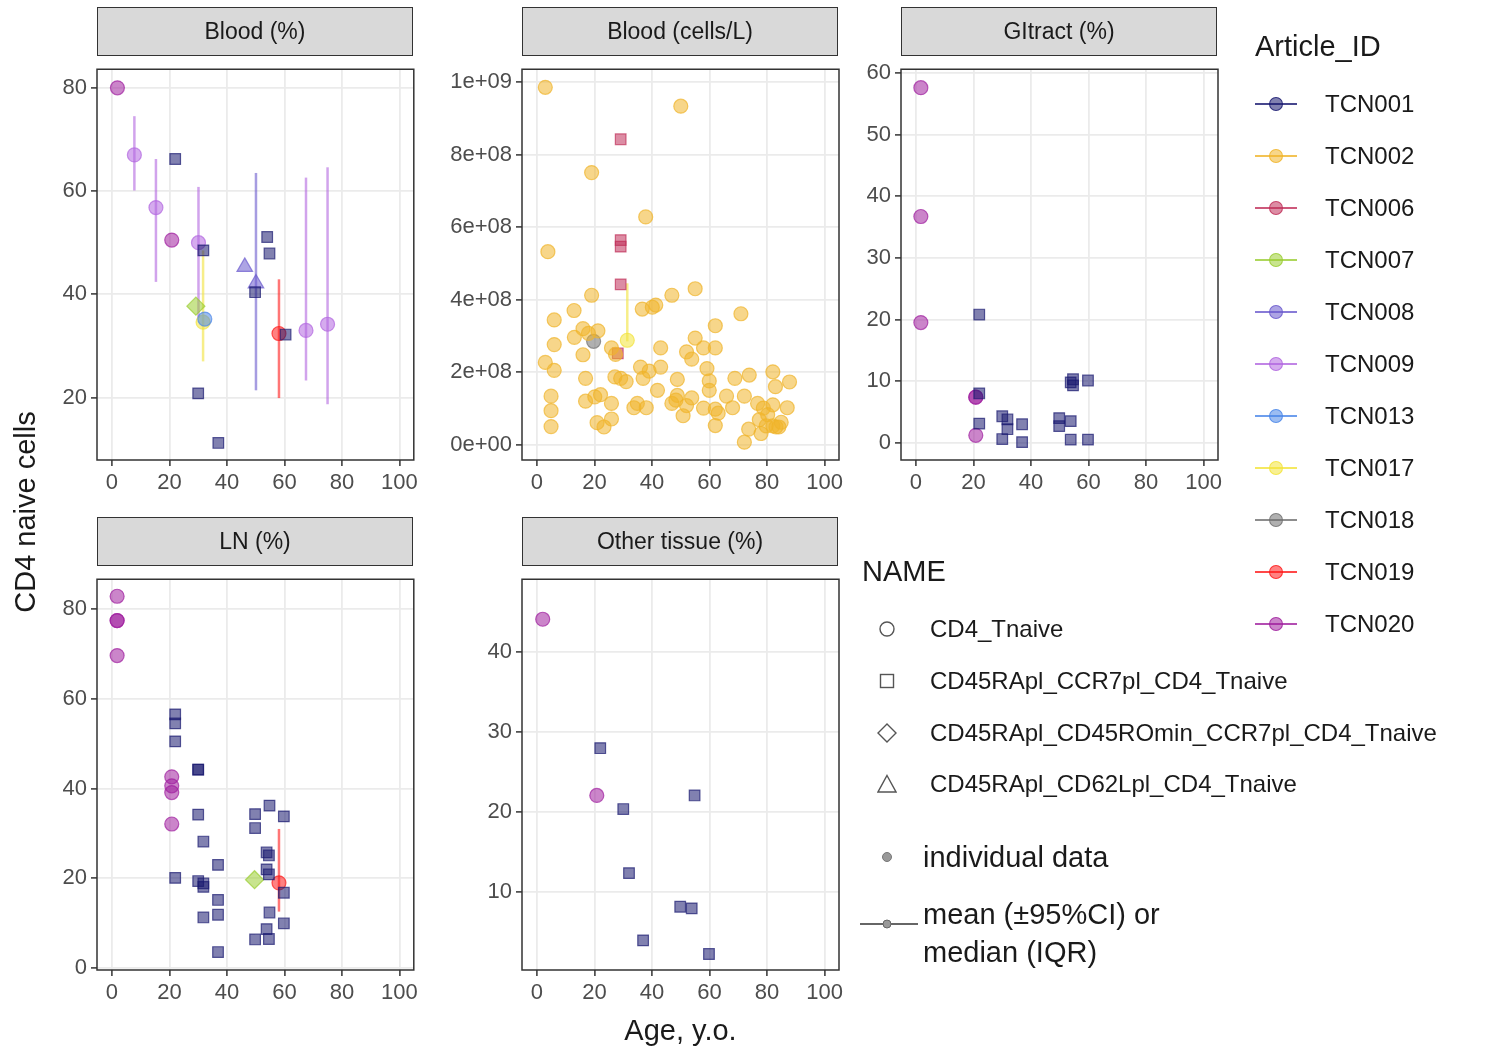  Describe the element at coordinates (680, 31) in the screenshot. I see `chart-title: Blood (cells/L)` at that location.